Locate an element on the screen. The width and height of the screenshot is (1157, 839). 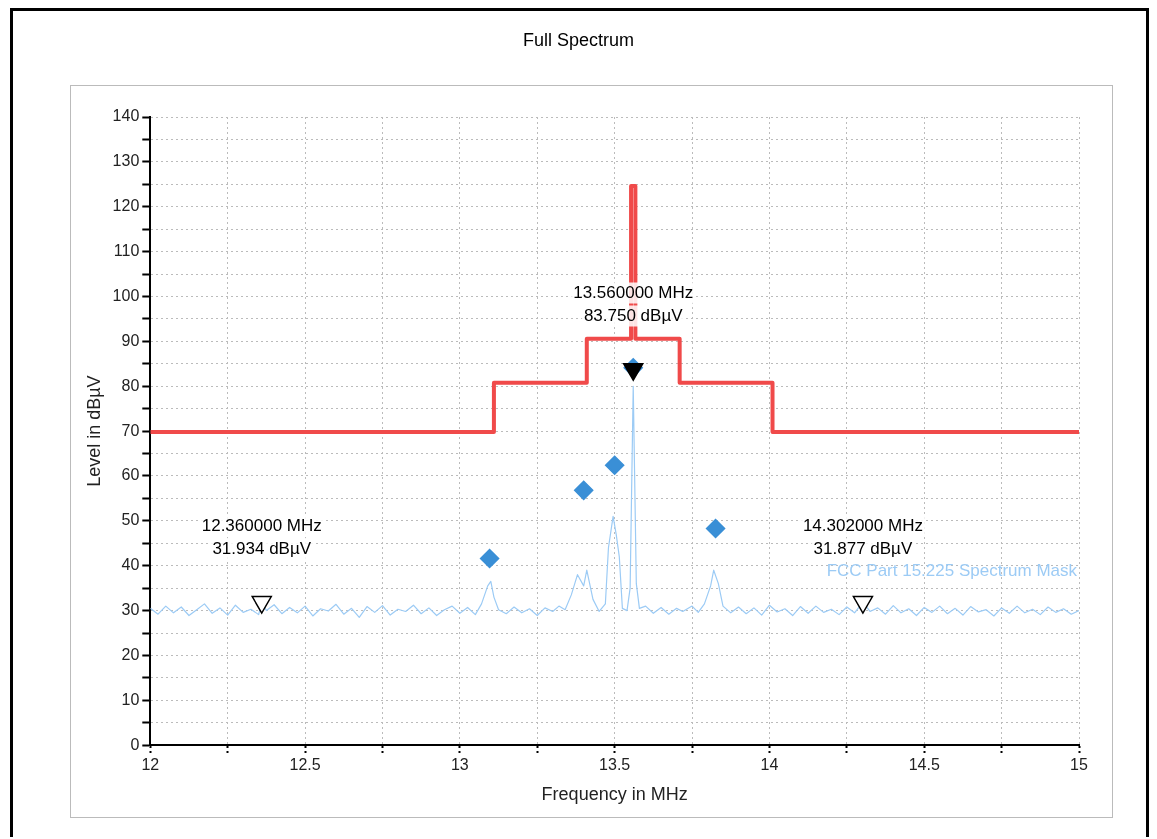
x-tick-label: 14 is located at coordinates (769, 765).